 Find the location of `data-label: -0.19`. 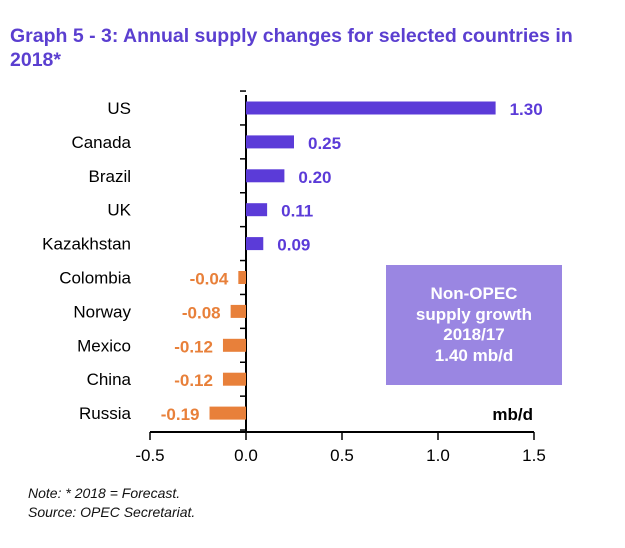

data-label: -0.19 is located at coordinates (180, 414).